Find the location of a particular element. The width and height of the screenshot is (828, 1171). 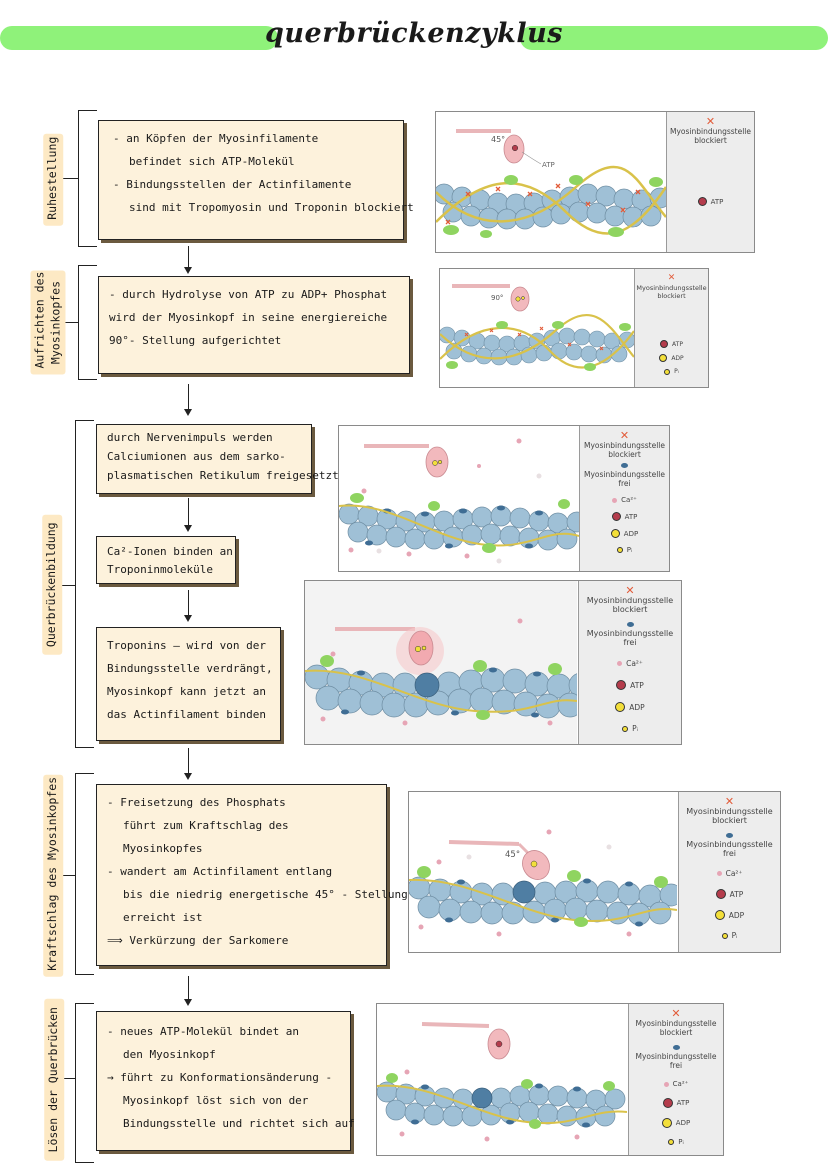

legend-panel: ✕ Myosinbindungsstelle blockiert ATP is located at coordinates (710, 182).